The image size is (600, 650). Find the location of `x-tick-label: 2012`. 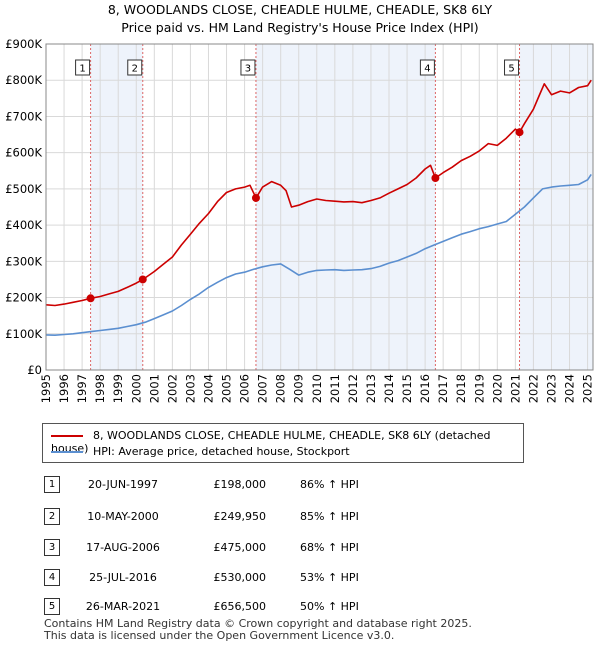

x-tick-label: 2012 is located at coordinates (353, 388).